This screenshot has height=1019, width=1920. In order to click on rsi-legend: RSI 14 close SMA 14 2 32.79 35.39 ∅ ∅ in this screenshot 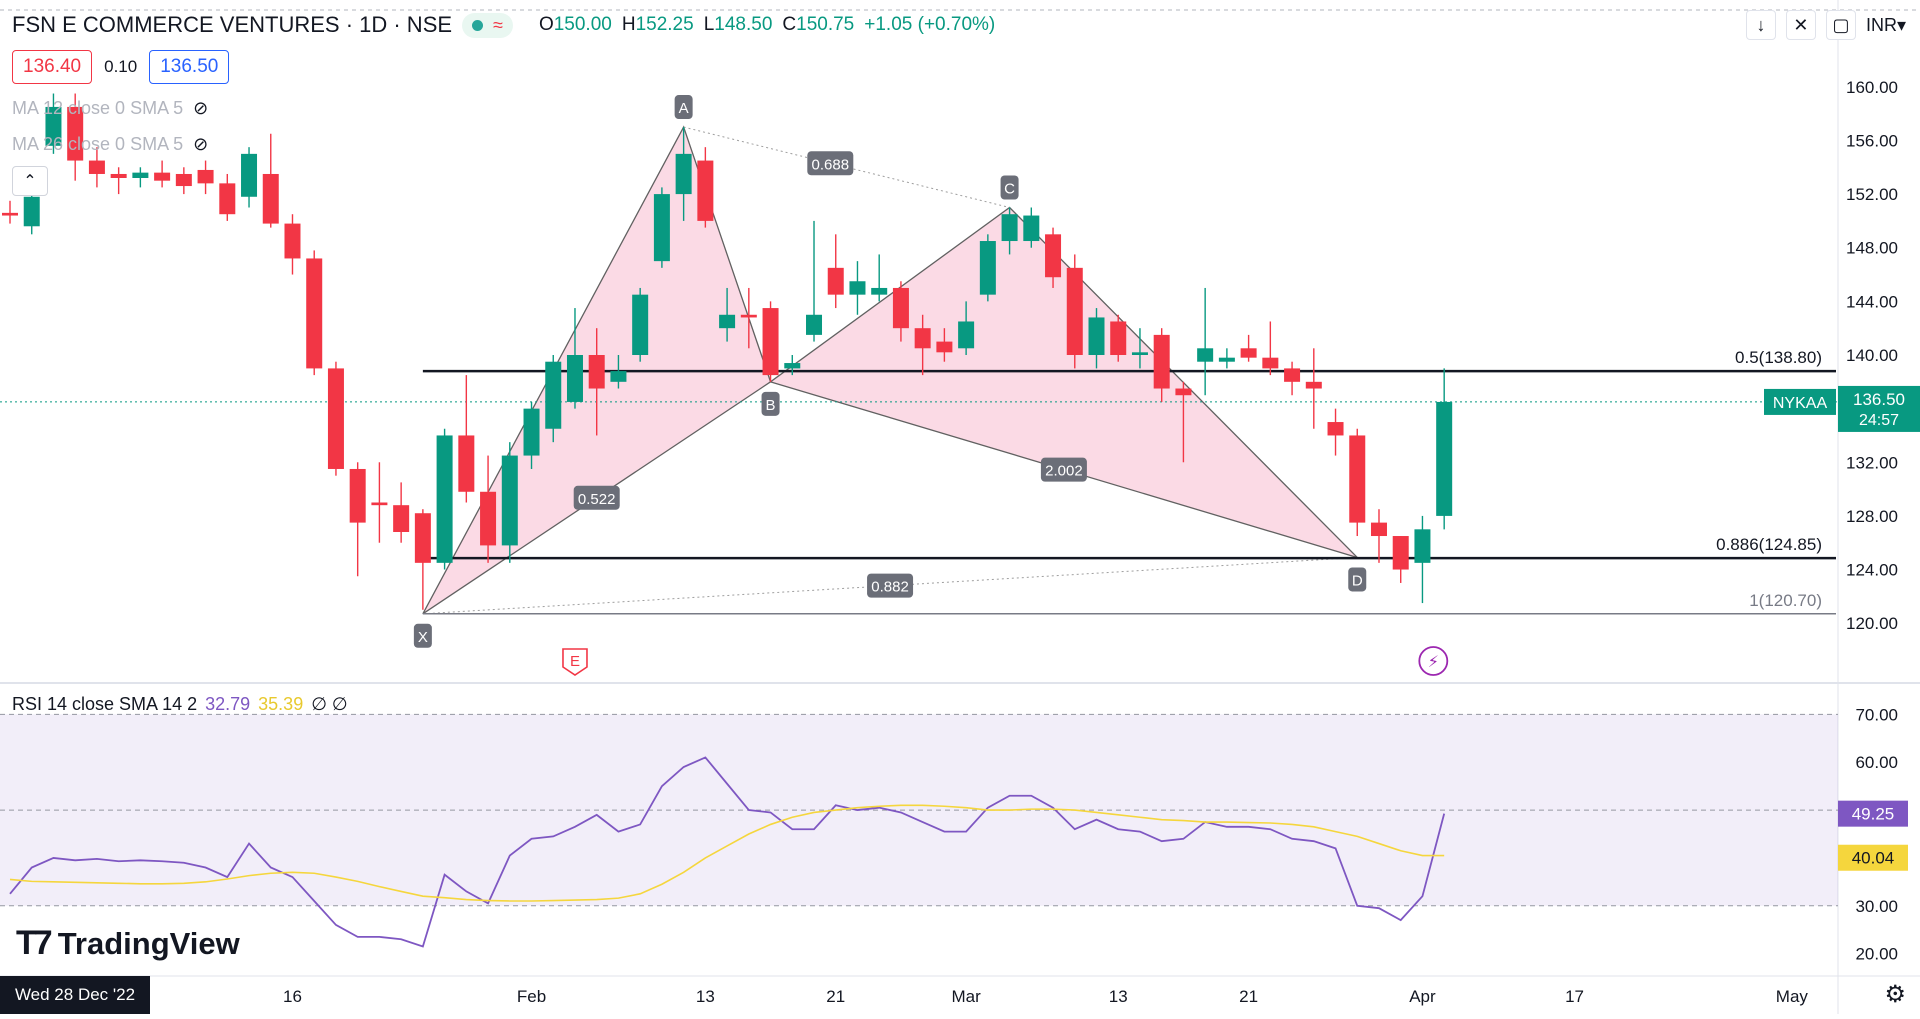, I will do `click(180, 704)`.